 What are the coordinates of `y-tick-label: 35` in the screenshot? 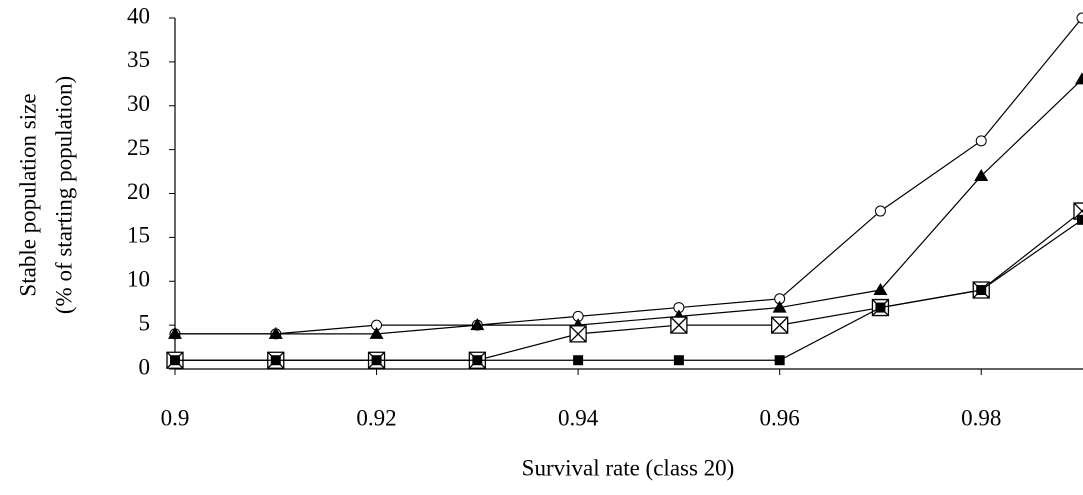 It's located at (138, 59).